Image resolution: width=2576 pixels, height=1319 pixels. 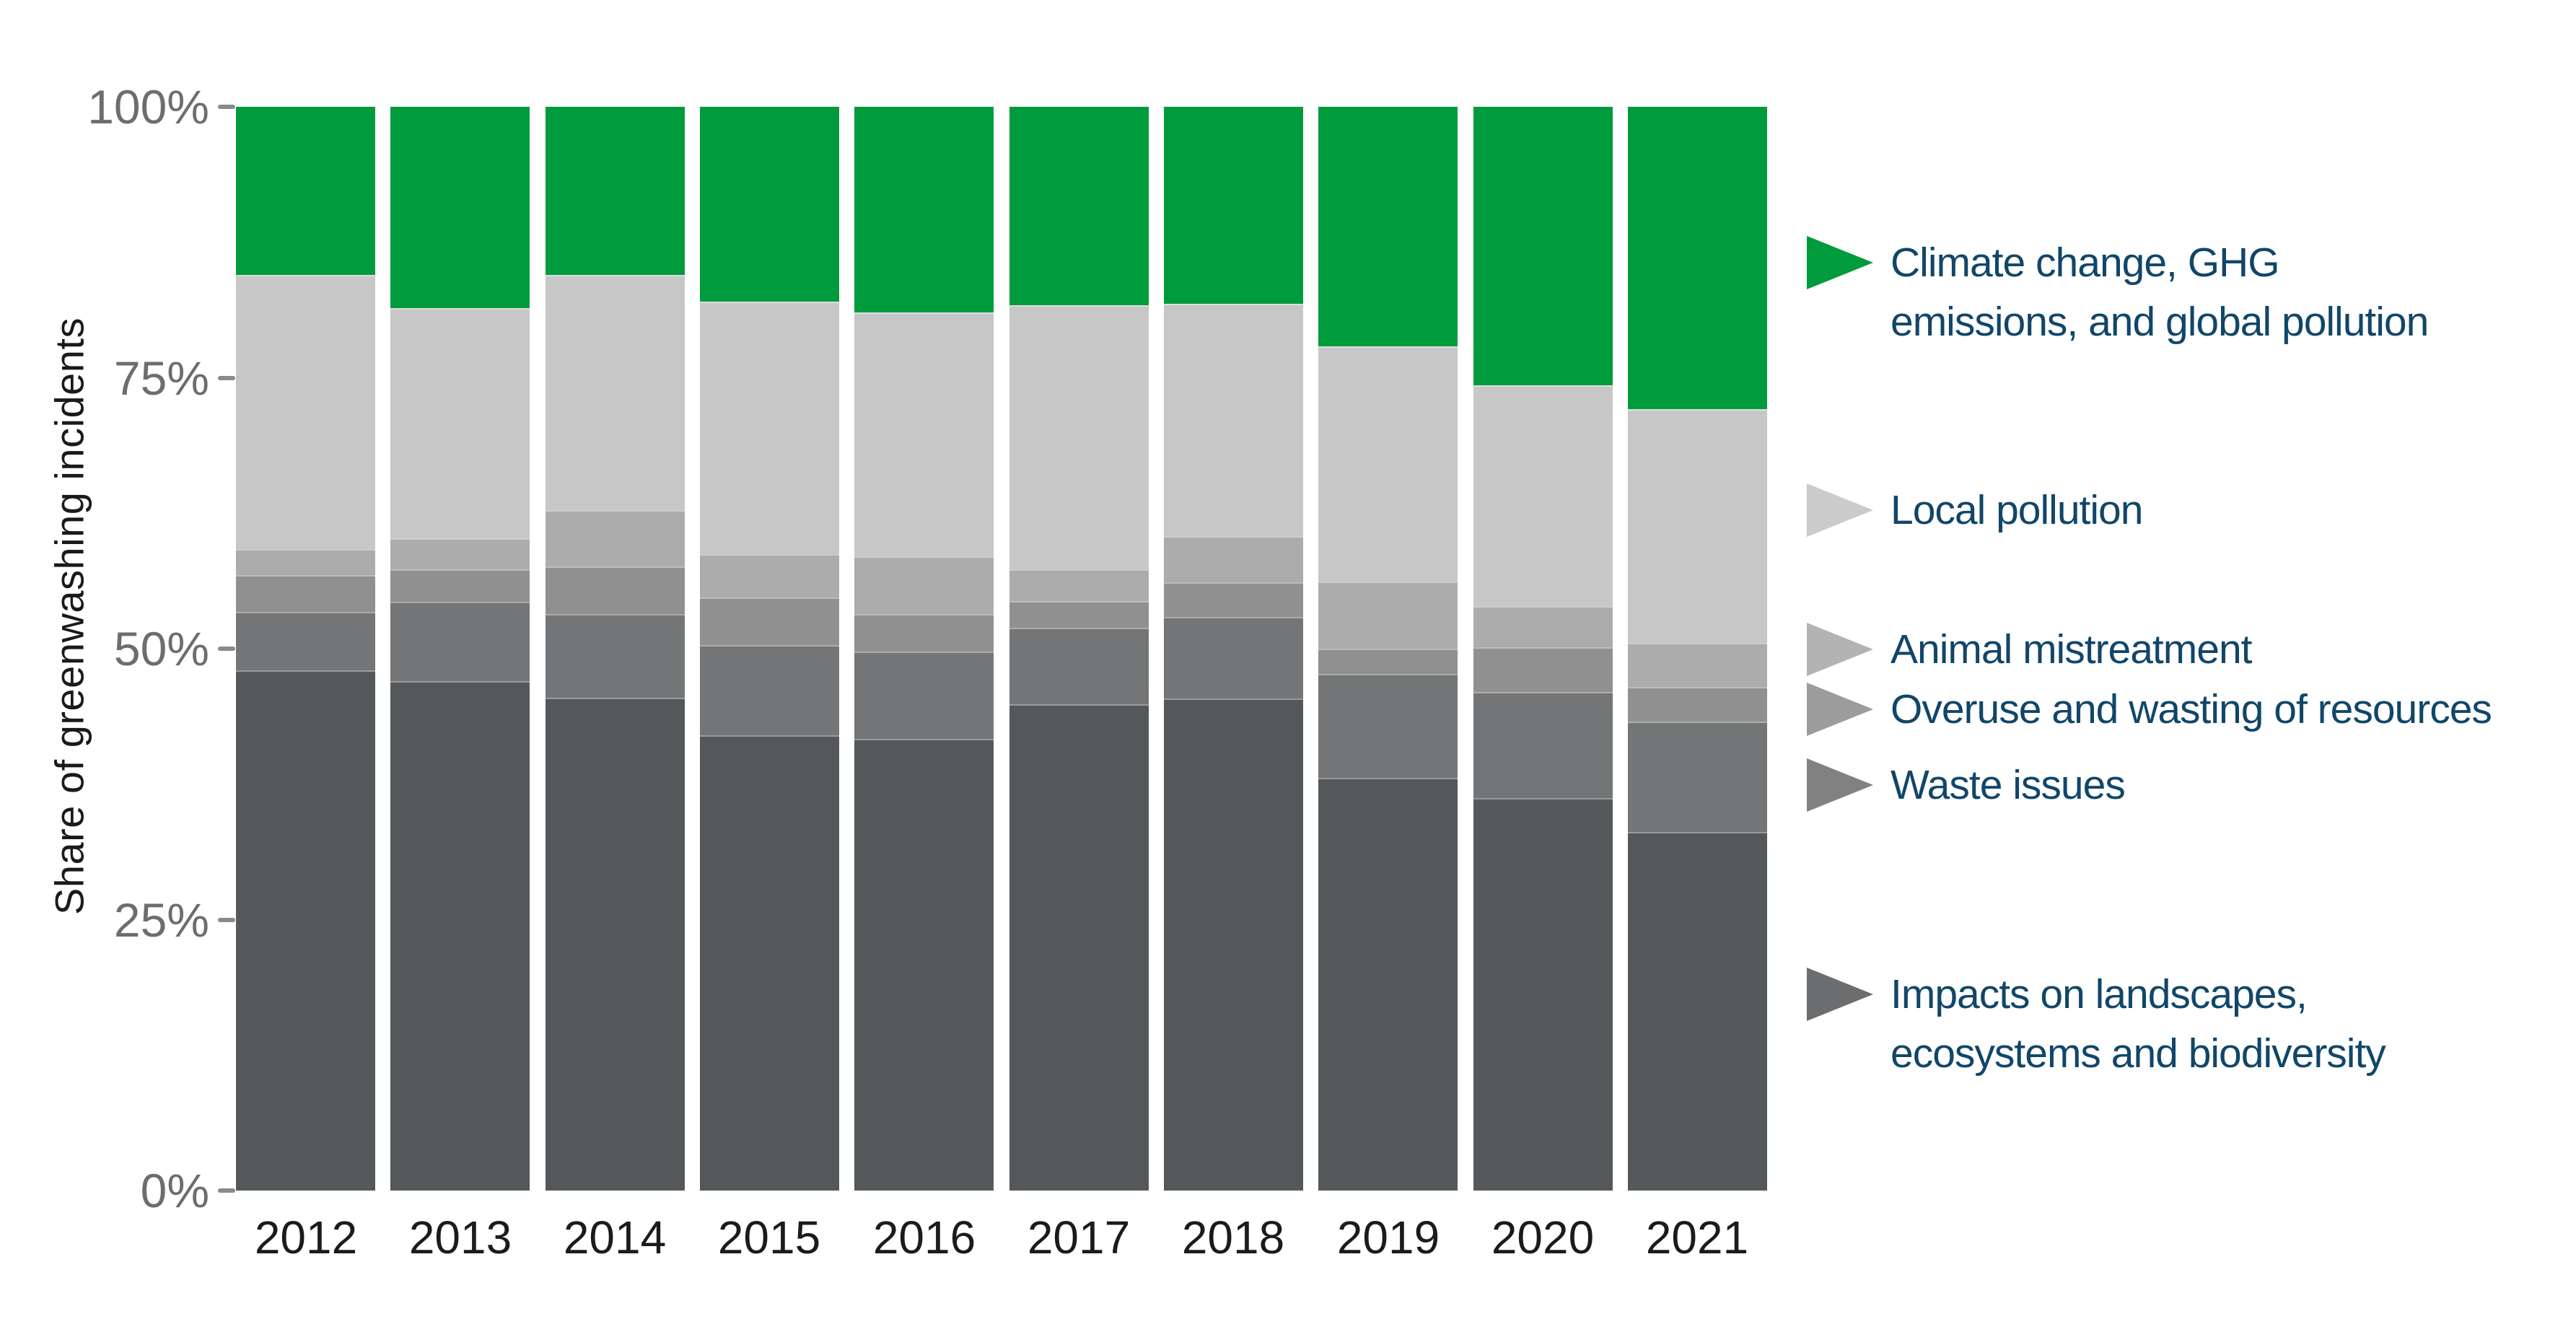 I want to click on bar-column-2017, so click(x=1079, y=649).